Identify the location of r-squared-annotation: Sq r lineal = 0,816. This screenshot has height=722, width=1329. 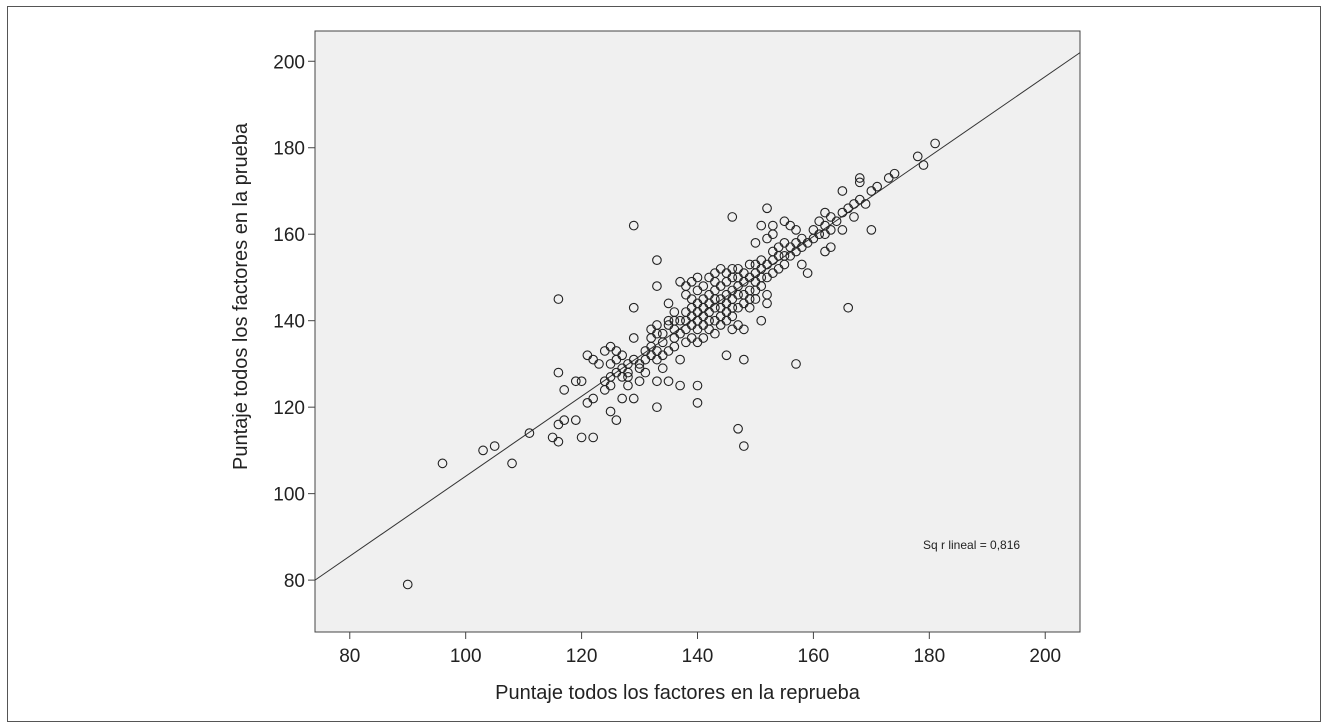
(971, 545).